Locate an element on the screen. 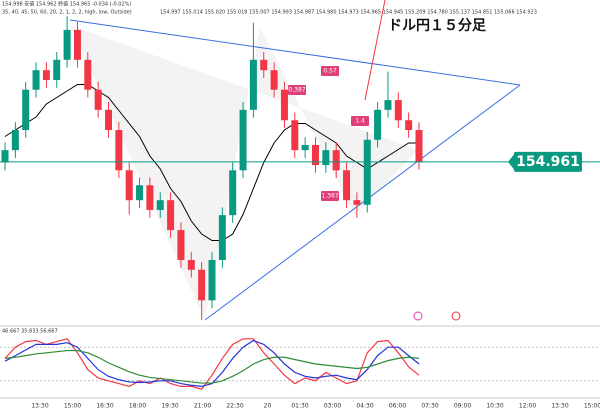 The image size is (600, 414). chart-title: ドル円１５分足 is located at coordinates (437, 26).